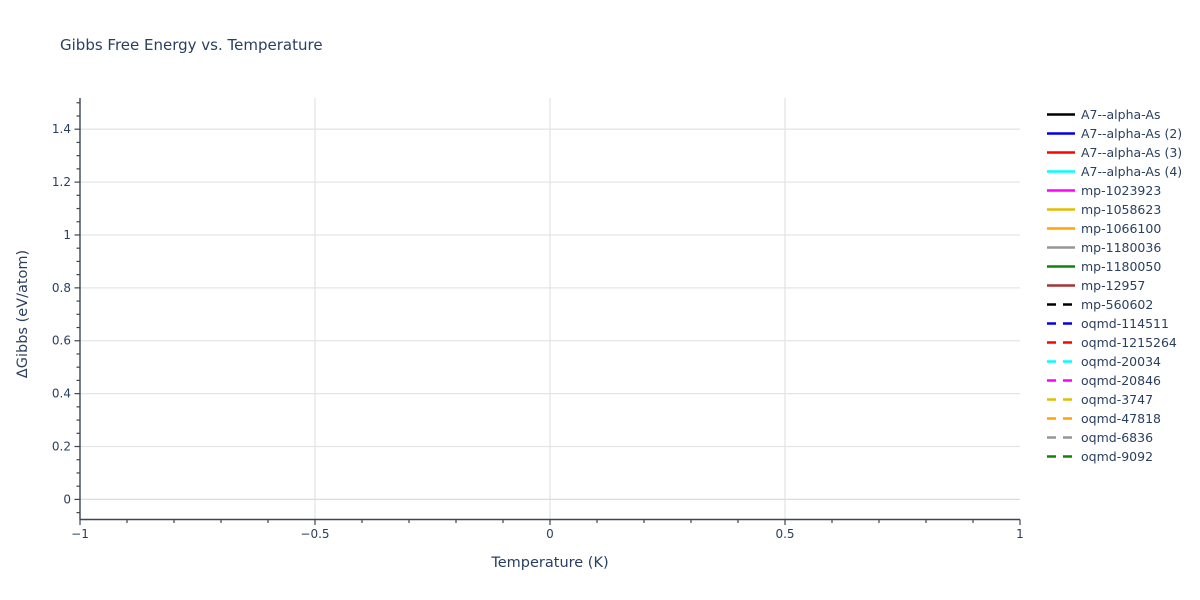  Describe the element at coordinates (550, 563) in the screenshot. I see `x-axis-title: Temperature (K)` at that location.